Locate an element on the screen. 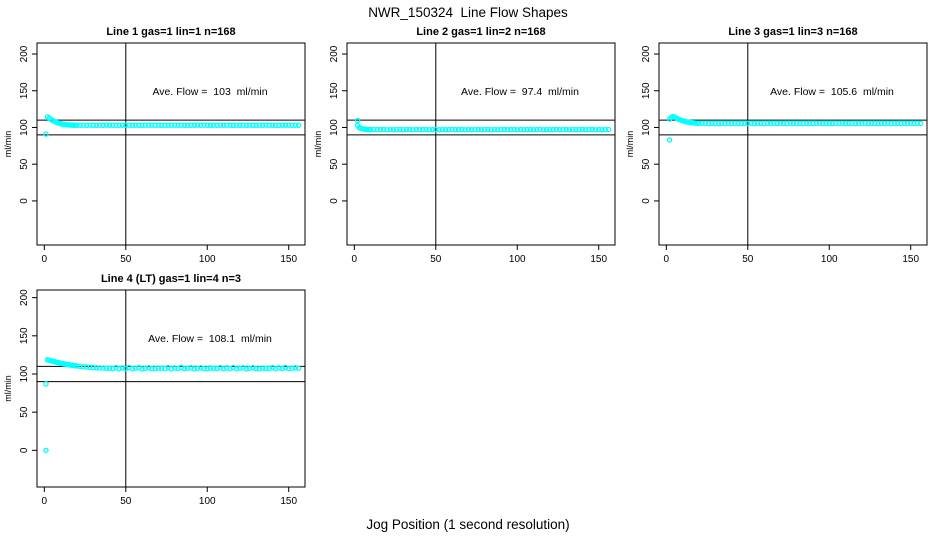  panel-line-2-ave-flow-annotation: Ave. Flow = 97.4 ml/min is located at coordinates (520, 92).